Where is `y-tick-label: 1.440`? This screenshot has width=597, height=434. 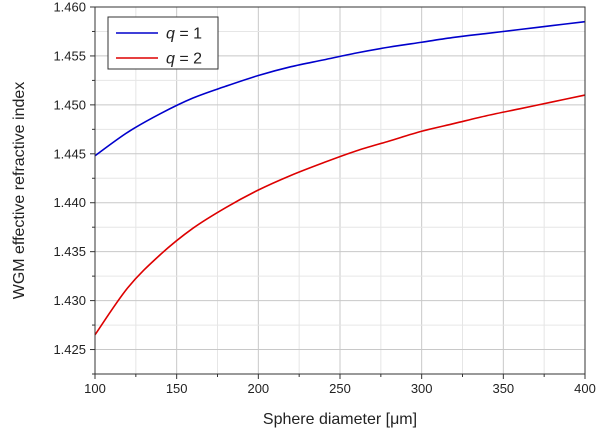
y-tick-label: 1.440 is located at coordinates (69, 202).